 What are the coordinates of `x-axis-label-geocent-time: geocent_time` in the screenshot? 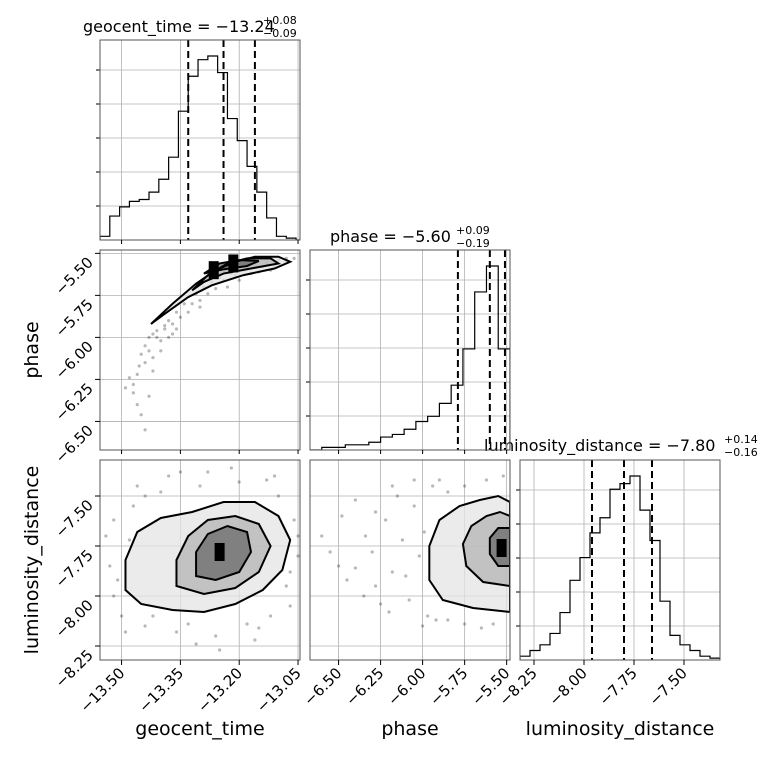 It's located at (199, 729).